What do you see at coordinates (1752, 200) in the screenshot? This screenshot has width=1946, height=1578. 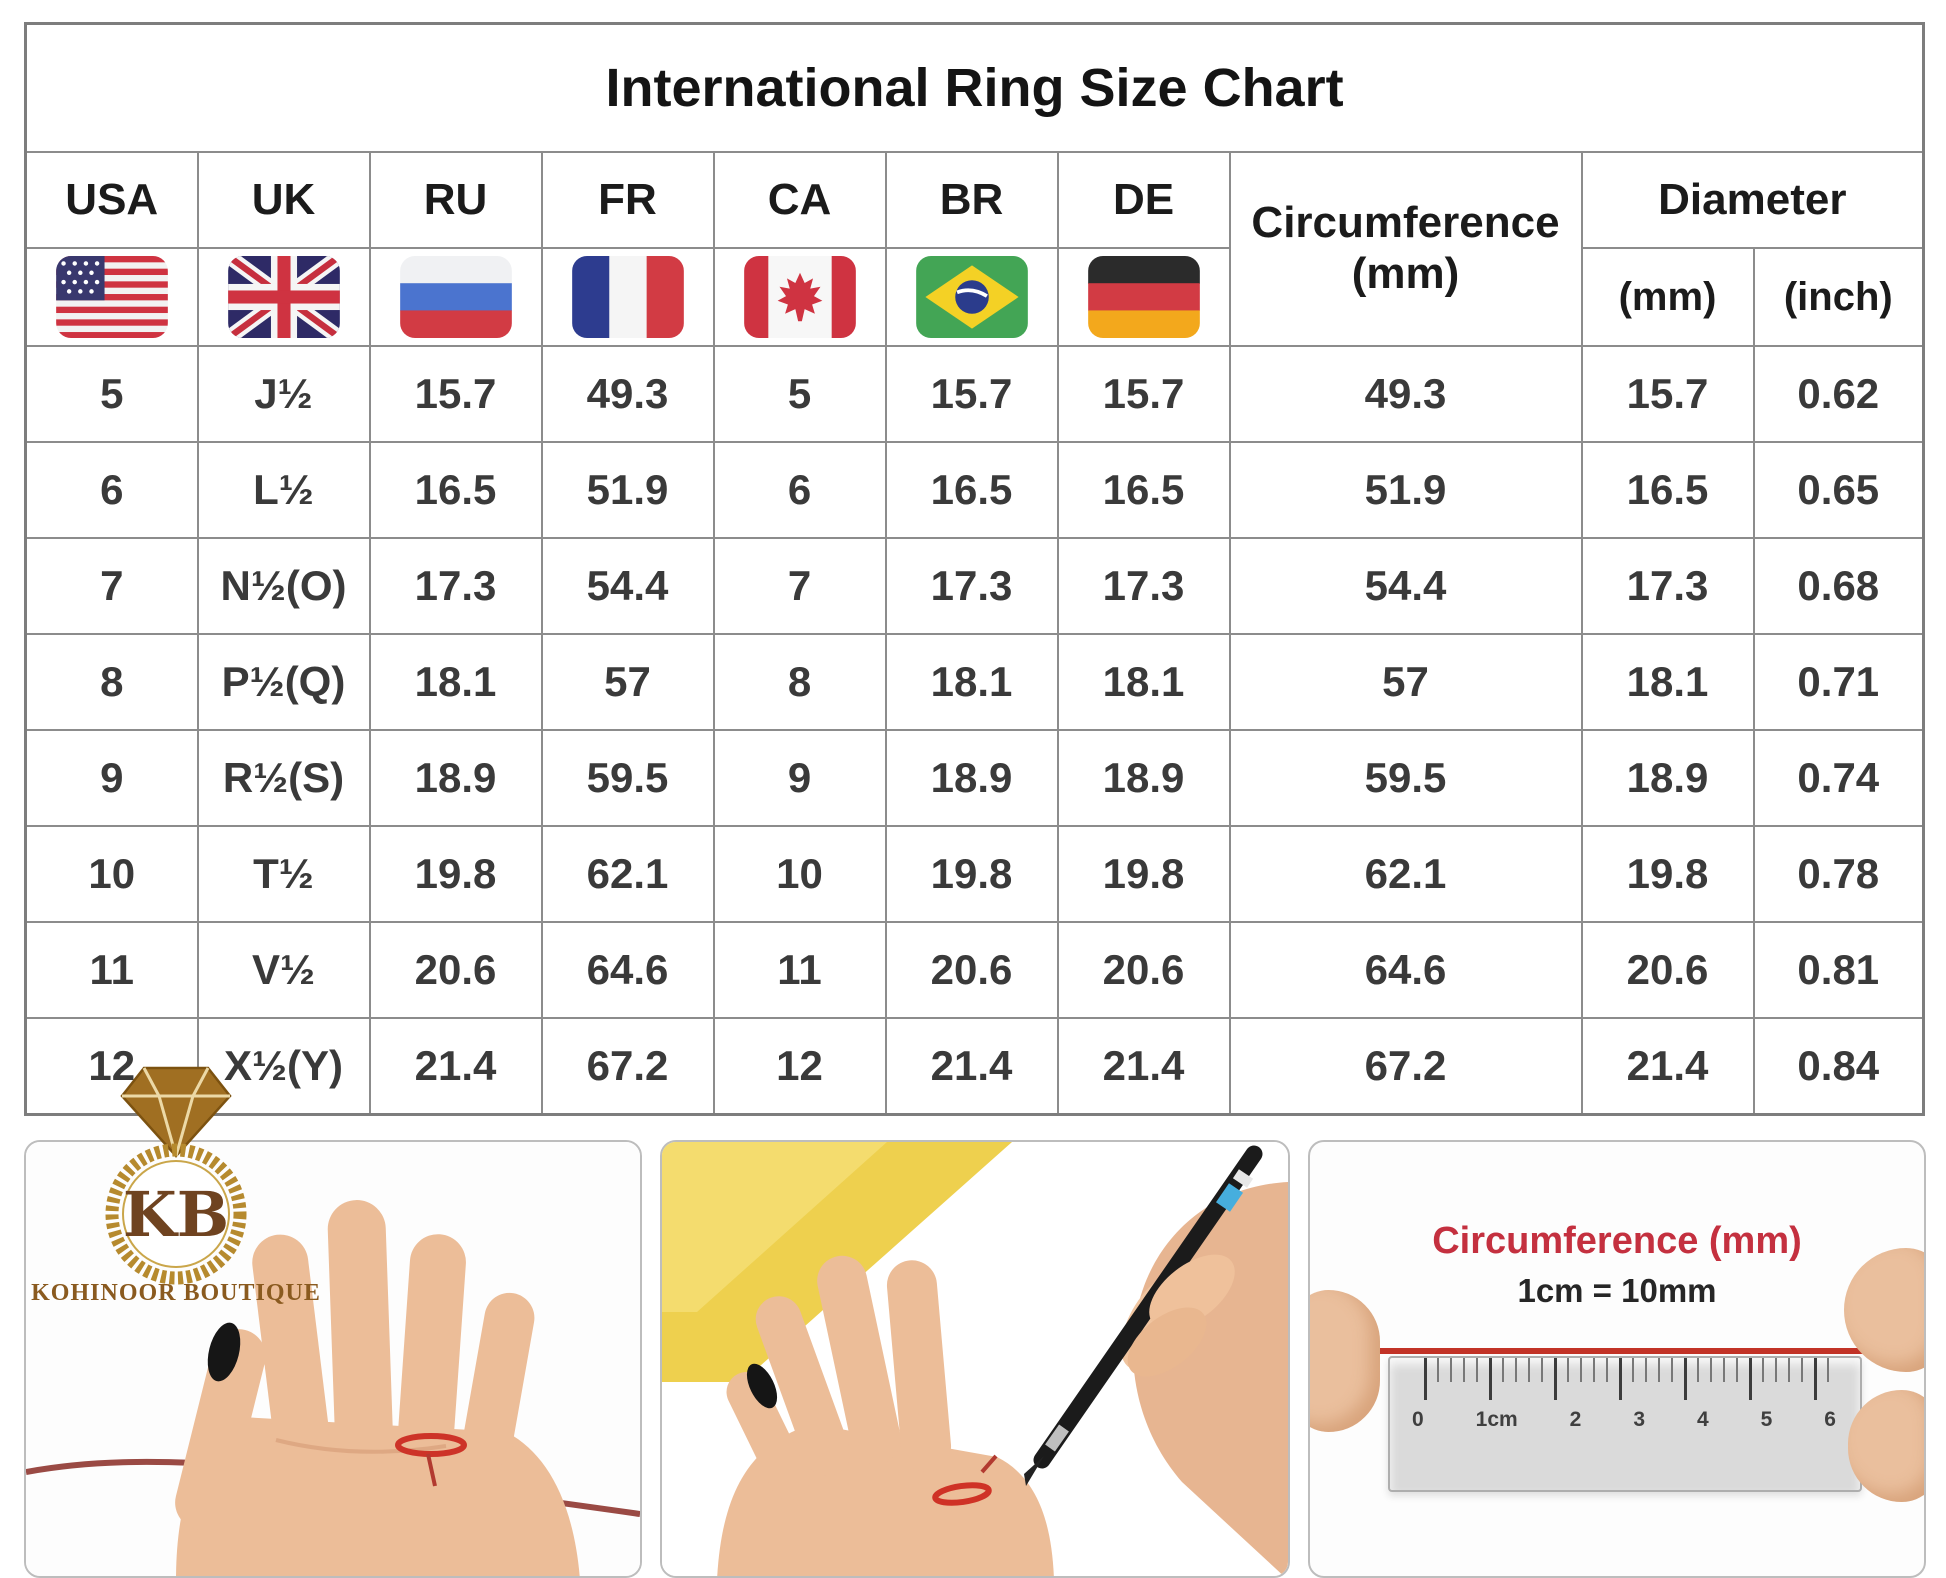 I see `column-header-diameter: Diameter` at bounding box center [1752, 200].